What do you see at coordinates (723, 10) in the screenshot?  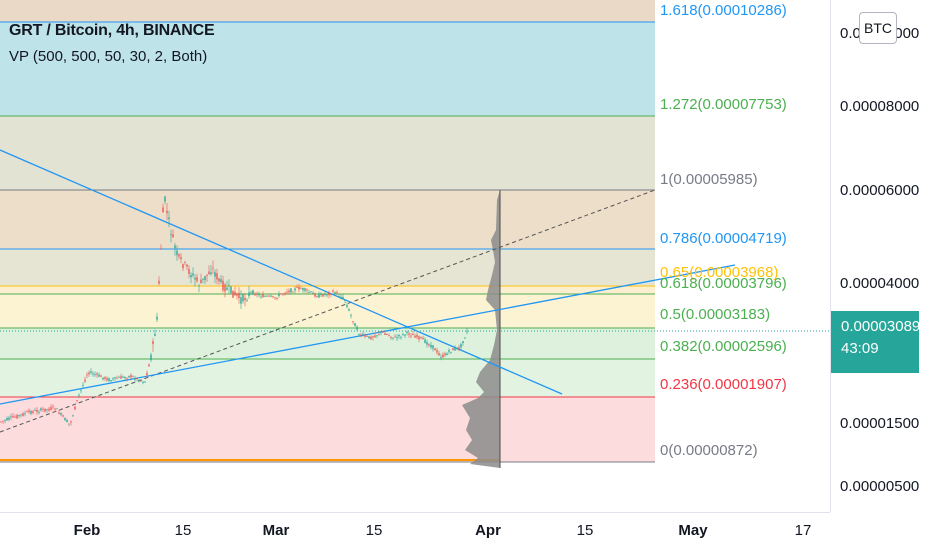 I see `fib-label-1.618: 1.618(0.00010286)` at bounding box center [723, 10].